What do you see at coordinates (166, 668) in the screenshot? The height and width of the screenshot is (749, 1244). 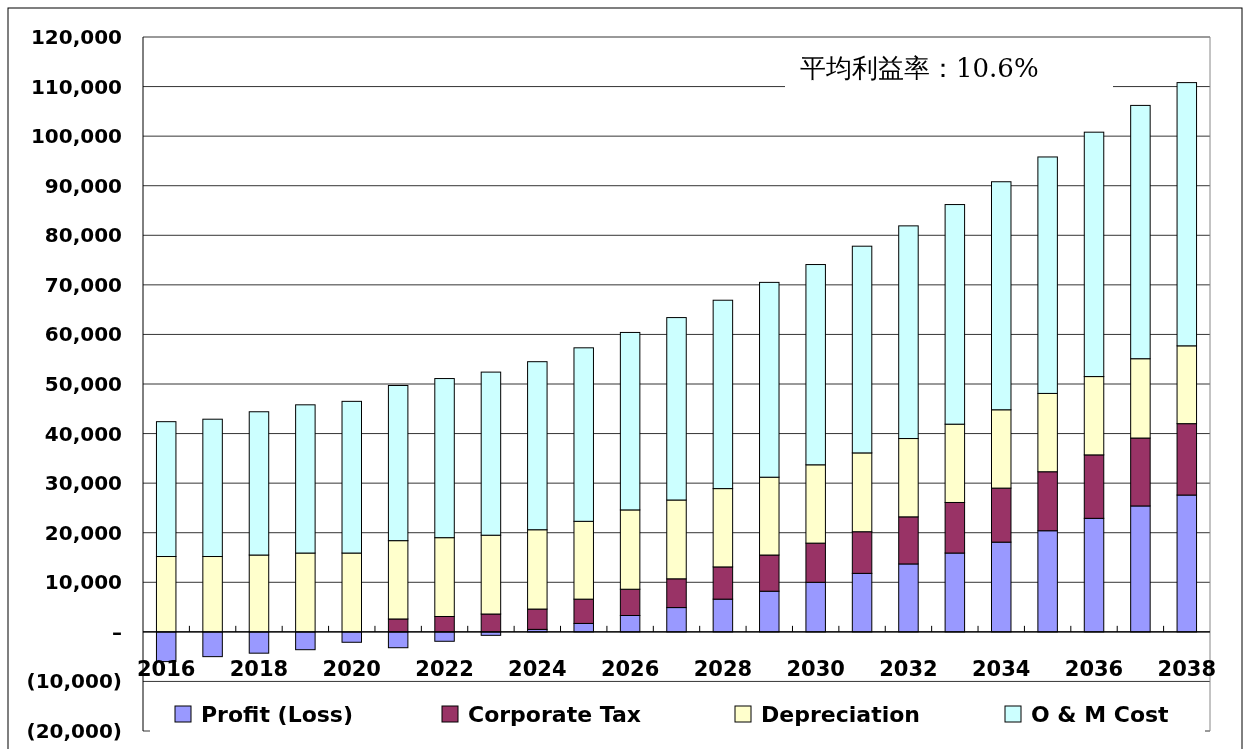 I see `x-tick-label: 2016` at bounding box center [166, 668].